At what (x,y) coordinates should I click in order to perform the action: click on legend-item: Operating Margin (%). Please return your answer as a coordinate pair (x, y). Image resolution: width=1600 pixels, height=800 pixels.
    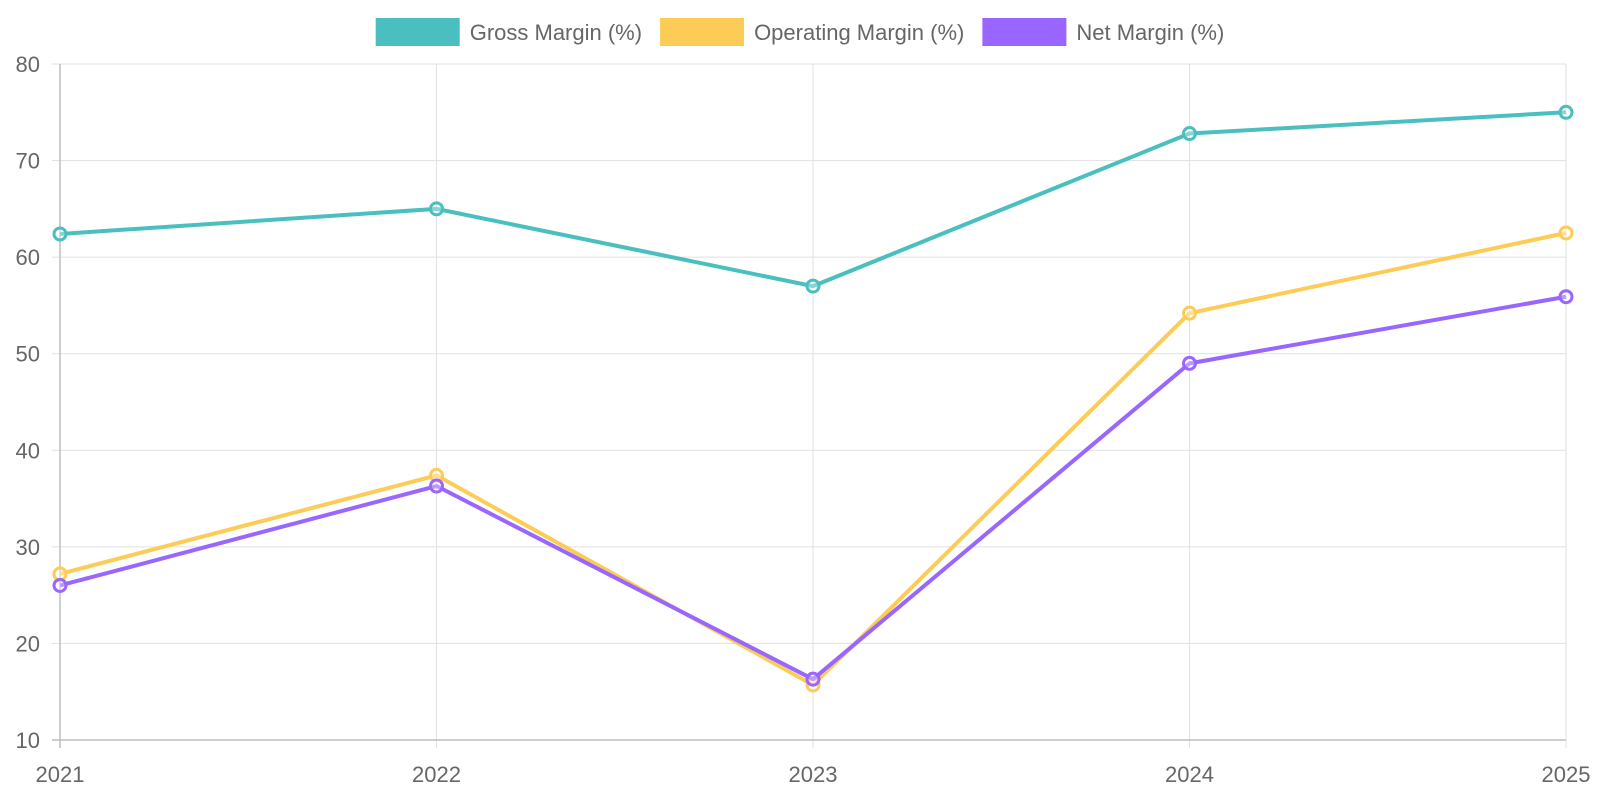
    Looking at the image, I should click on (812, 32).